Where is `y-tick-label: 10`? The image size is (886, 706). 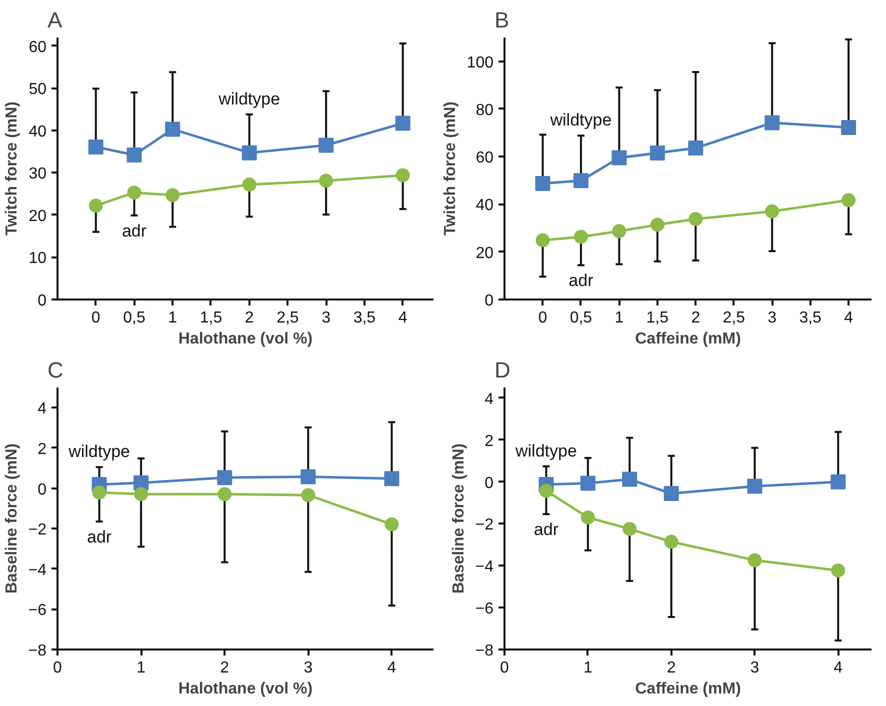
y-tick-label: 10 is located at coordinates (37, 259).